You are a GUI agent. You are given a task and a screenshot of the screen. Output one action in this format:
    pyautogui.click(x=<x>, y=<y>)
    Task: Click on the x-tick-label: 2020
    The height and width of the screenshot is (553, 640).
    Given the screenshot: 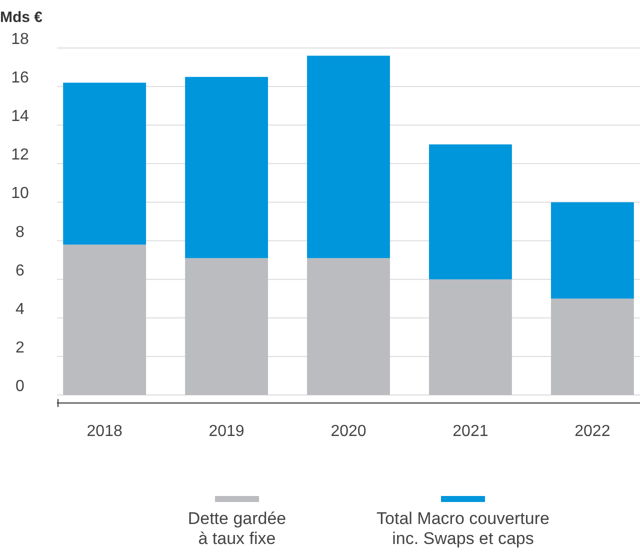 What is the action you would take?
    pyautogui.click(x=348, y=431)
    